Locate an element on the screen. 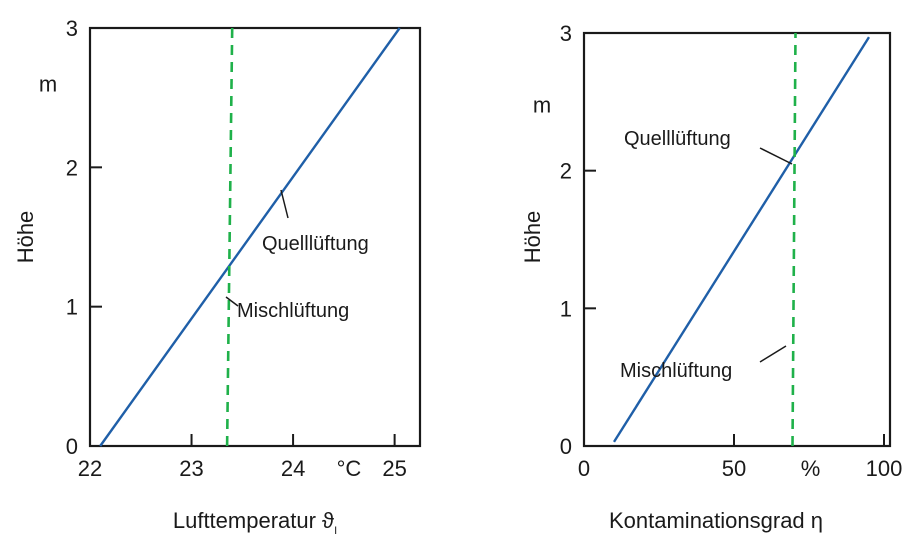 The image size is (916, 544). chart2-mischlueftung-line is located at coordinates (794, 239).